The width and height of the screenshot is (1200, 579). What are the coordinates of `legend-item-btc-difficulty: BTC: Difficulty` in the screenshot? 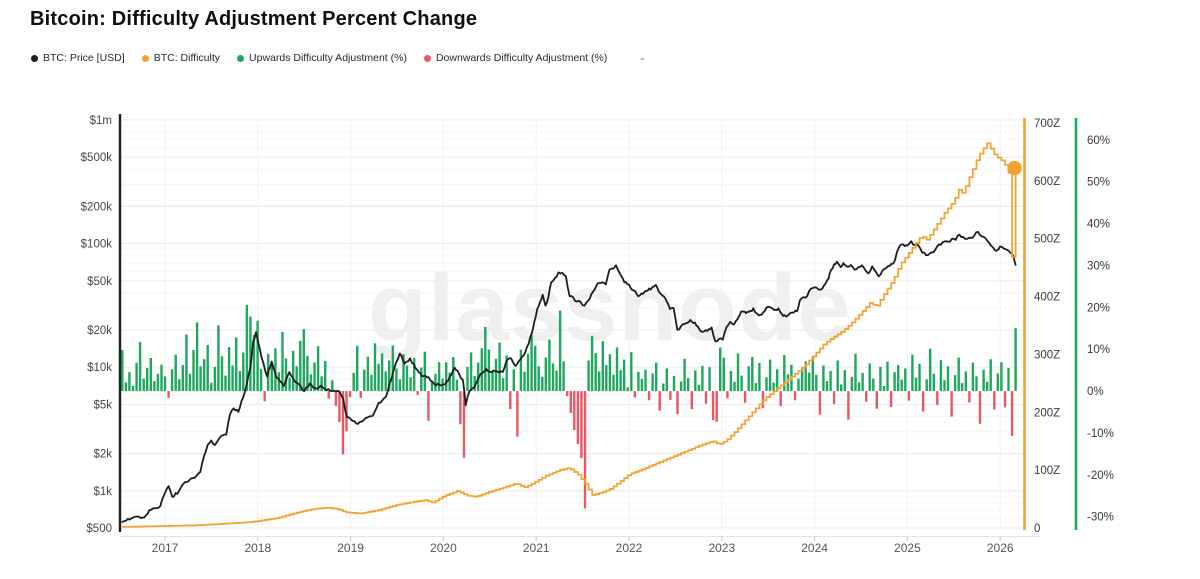 It's located at (180, 58).